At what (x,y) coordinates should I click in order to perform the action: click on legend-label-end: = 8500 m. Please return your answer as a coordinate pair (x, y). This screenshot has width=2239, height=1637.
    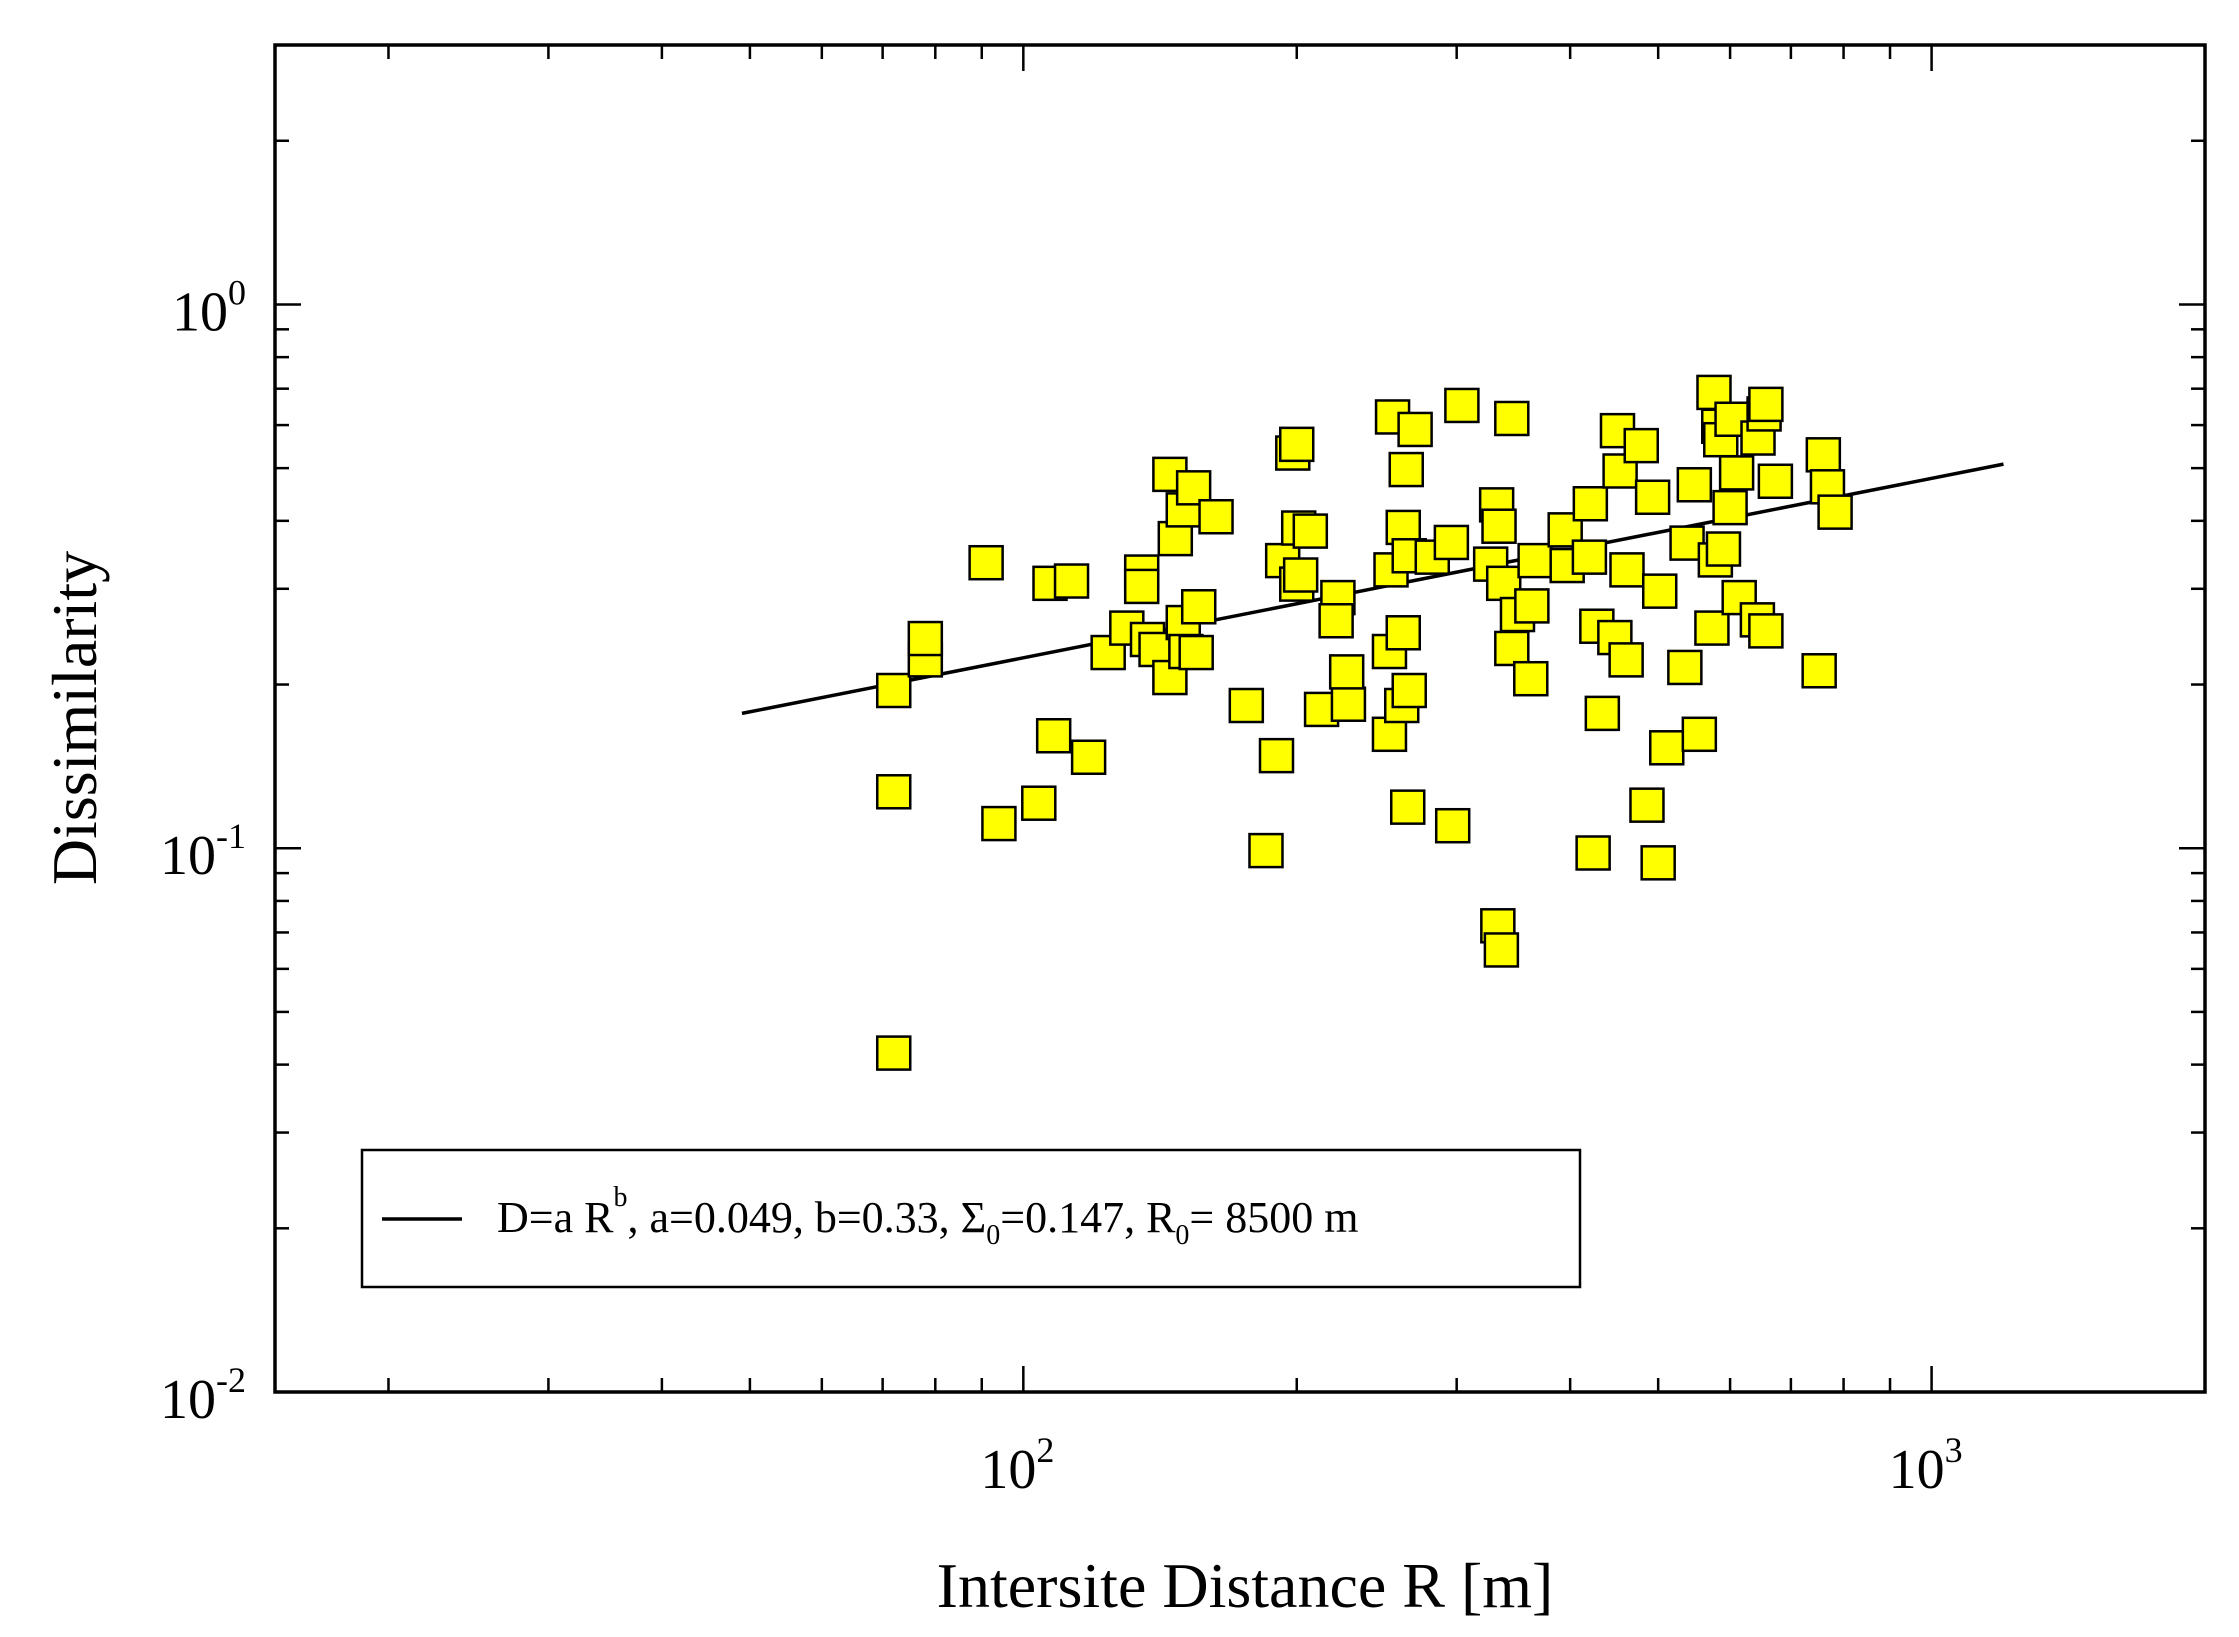
    Looking at the image, I should click on (1273, 1217).